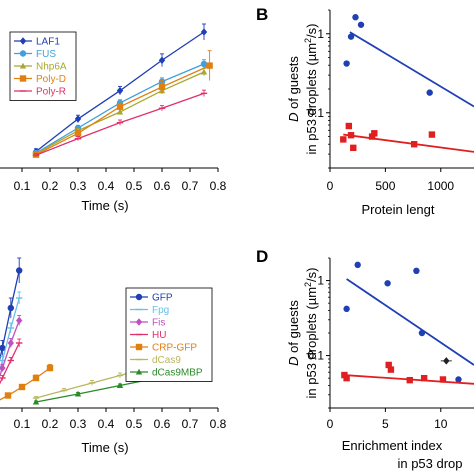  I want to click on panel-a-legend-label: FUS, so click(46, 54).